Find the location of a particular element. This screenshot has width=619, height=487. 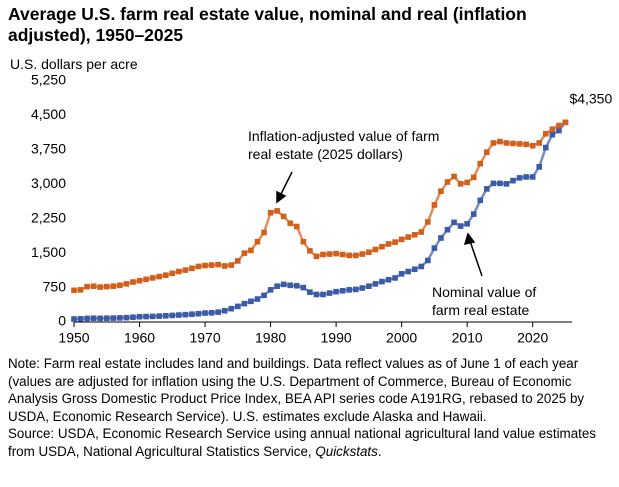

y-tick-label: 4,500 is located at coordinates (48, 114).